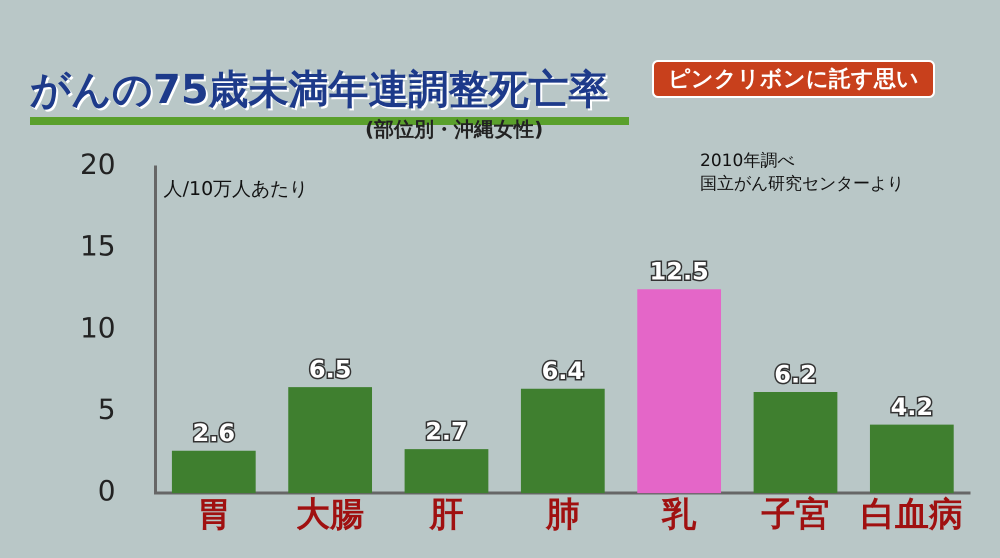  What do you see at coordinates (912, 406) in the screenshot?
I see `data-label: 4.2` at bounding box center [912, 406].